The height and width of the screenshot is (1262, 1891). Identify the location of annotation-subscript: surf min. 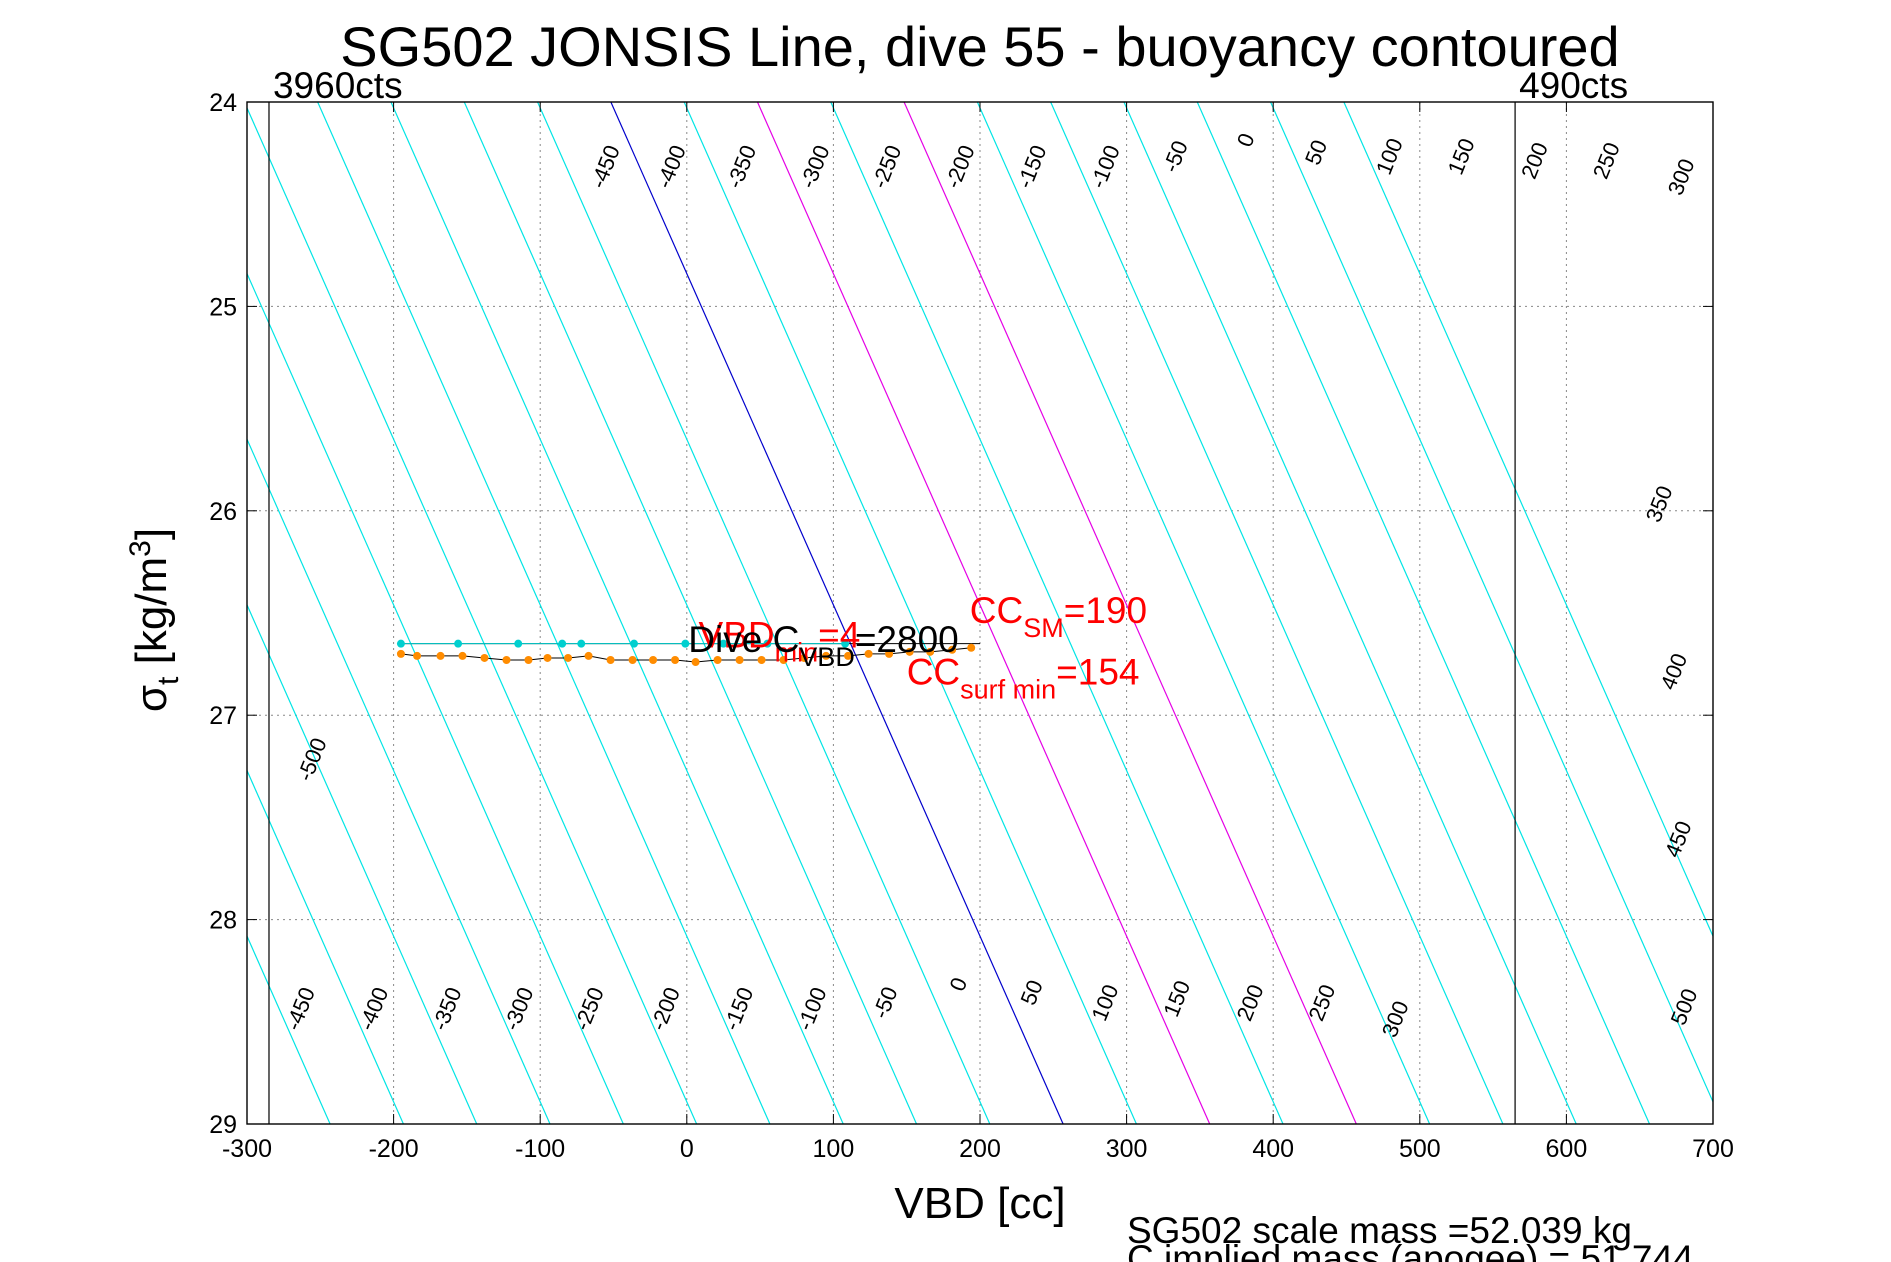
(1008, 690).